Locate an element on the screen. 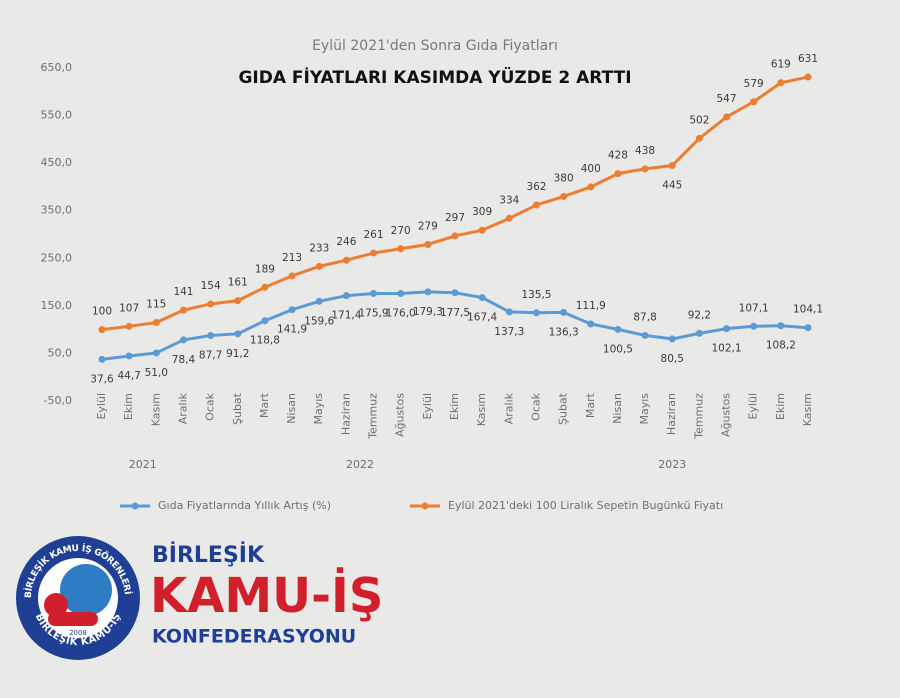 The image size is (900, 698). data-label: 176,0 is located at coordinates (401, 313).